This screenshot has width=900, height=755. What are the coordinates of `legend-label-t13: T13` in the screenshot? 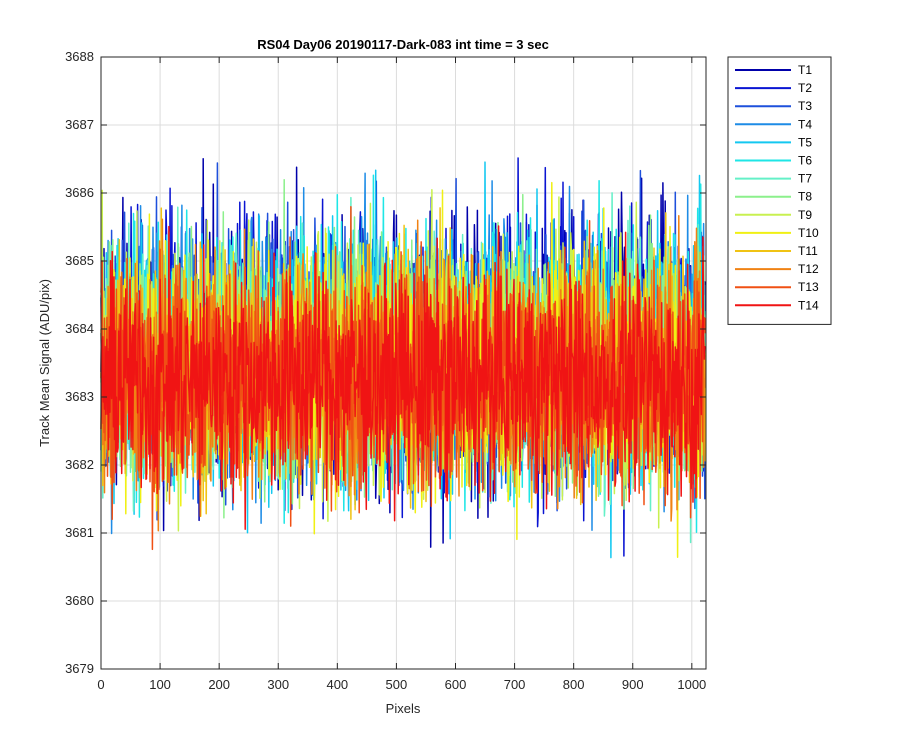 It's located at (808, 287).